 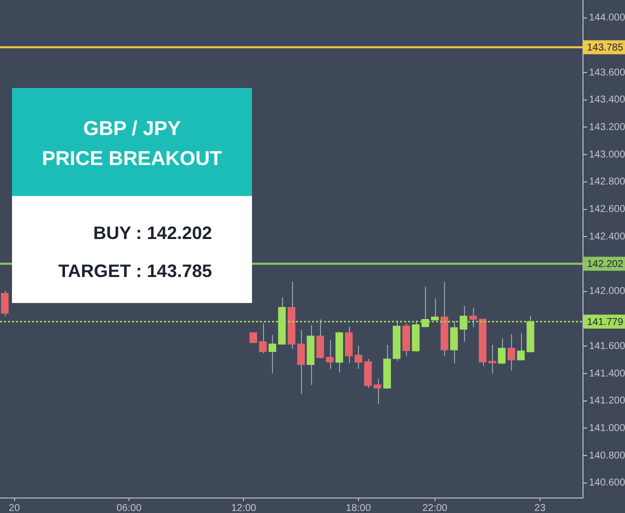 I want to click on x-tick-label: 12:00, so click(x=244, y=507).